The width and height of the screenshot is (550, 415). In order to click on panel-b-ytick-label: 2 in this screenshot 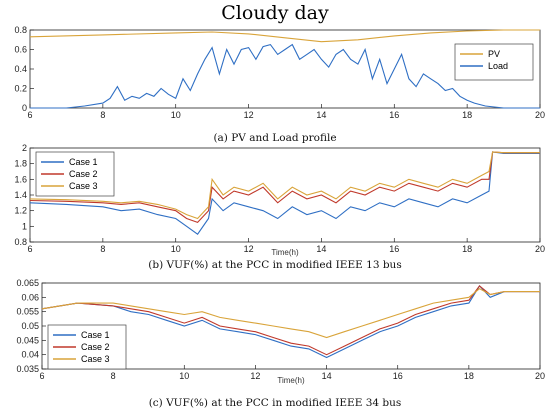, I will do `click(24, 148)`.